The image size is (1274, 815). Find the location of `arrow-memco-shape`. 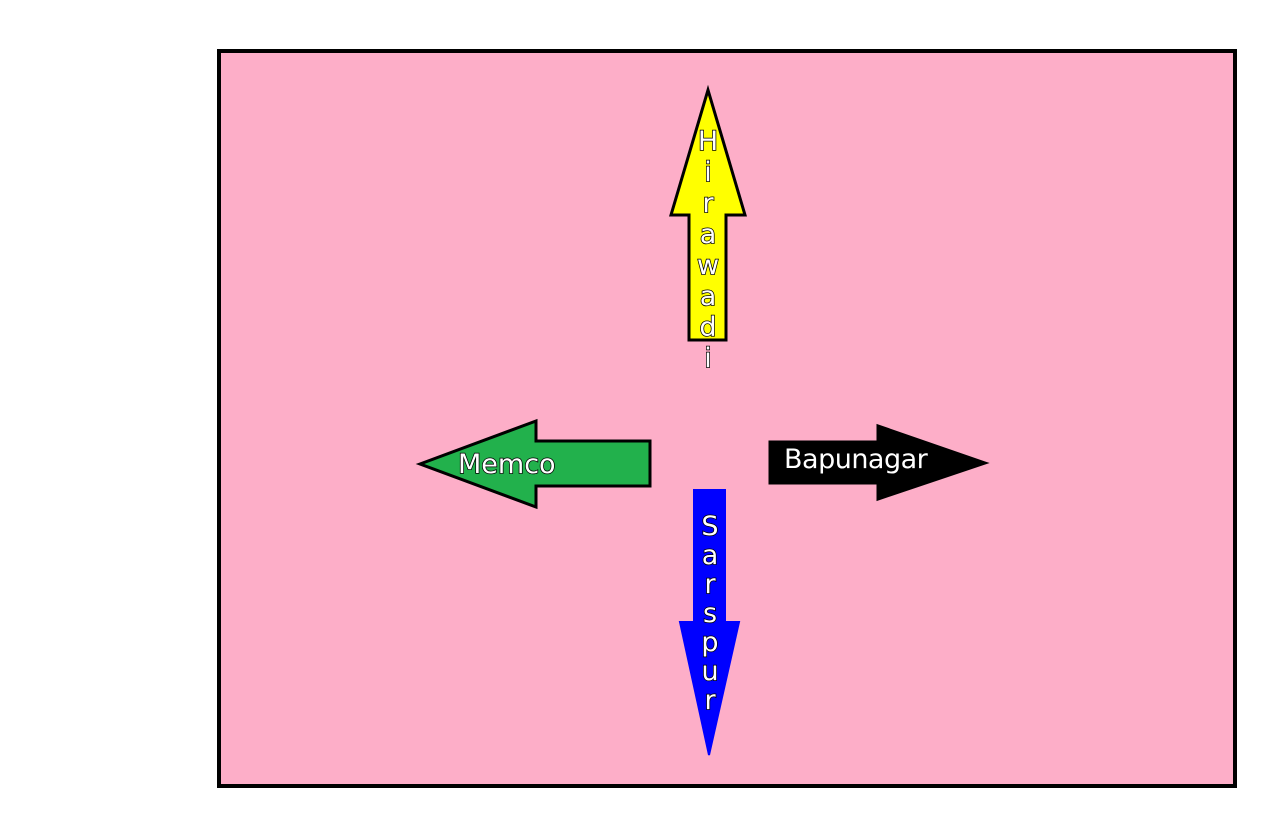

arrow-memco-shape is located at coordinates (533, 464).